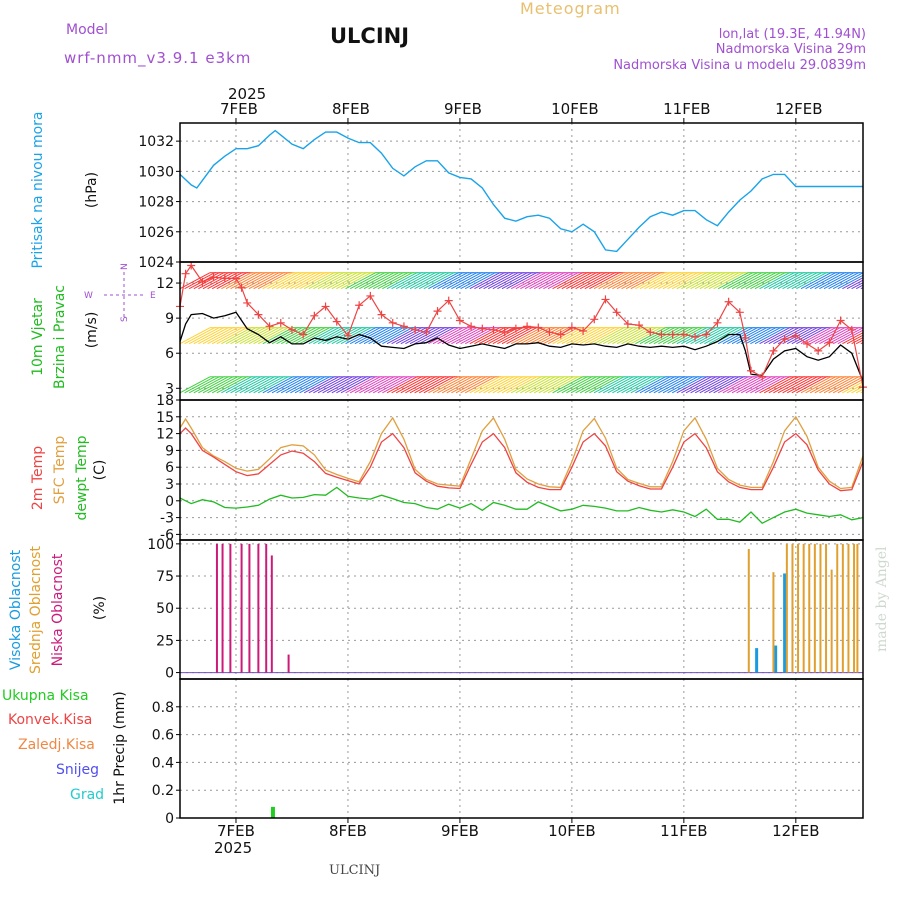 The height and width of the screenshot is (900, 900). I want to click on chart-title: Meteogram, so click(570, 9).